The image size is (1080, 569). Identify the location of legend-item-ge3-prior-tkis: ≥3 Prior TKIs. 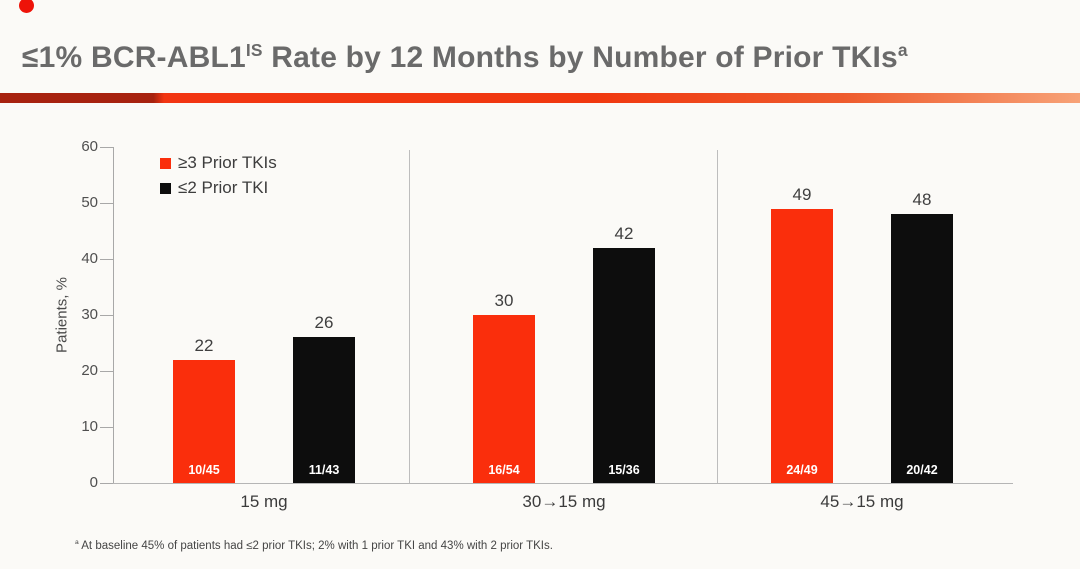
(218, 163).